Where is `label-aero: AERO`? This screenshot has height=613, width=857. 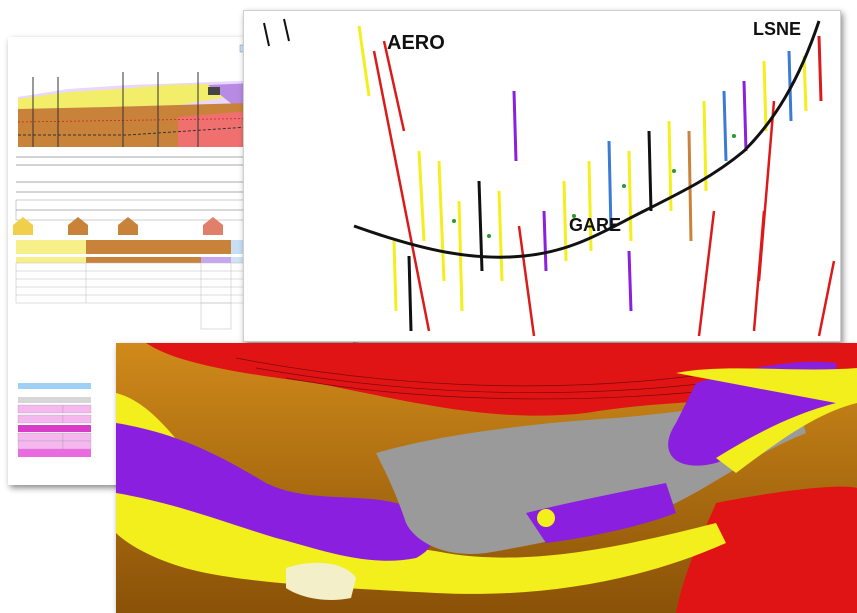
label-aero: AERO is located at coordinates (416, 43).